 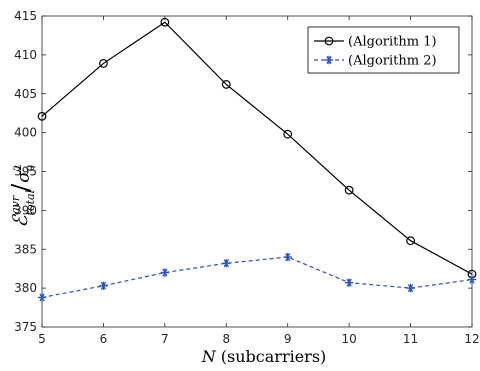 I want to click on x-tick-label: 6, so click(x=104, y=339).